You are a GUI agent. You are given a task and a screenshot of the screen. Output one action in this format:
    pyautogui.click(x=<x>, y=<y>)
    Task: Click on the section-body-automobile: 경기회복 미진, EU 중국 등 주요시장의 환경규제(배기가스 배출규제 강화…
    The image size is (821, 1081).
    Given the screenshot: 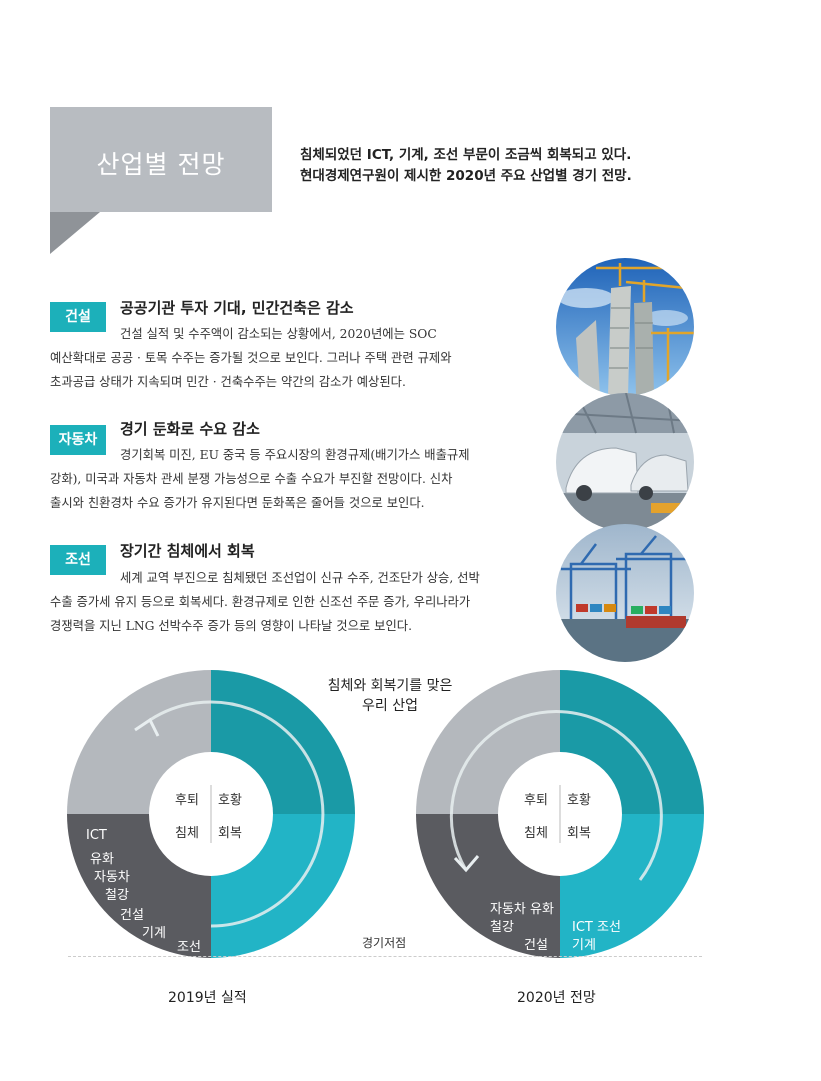 What is the action you would take?
    pyautogui.click(x=260, y=479)
    